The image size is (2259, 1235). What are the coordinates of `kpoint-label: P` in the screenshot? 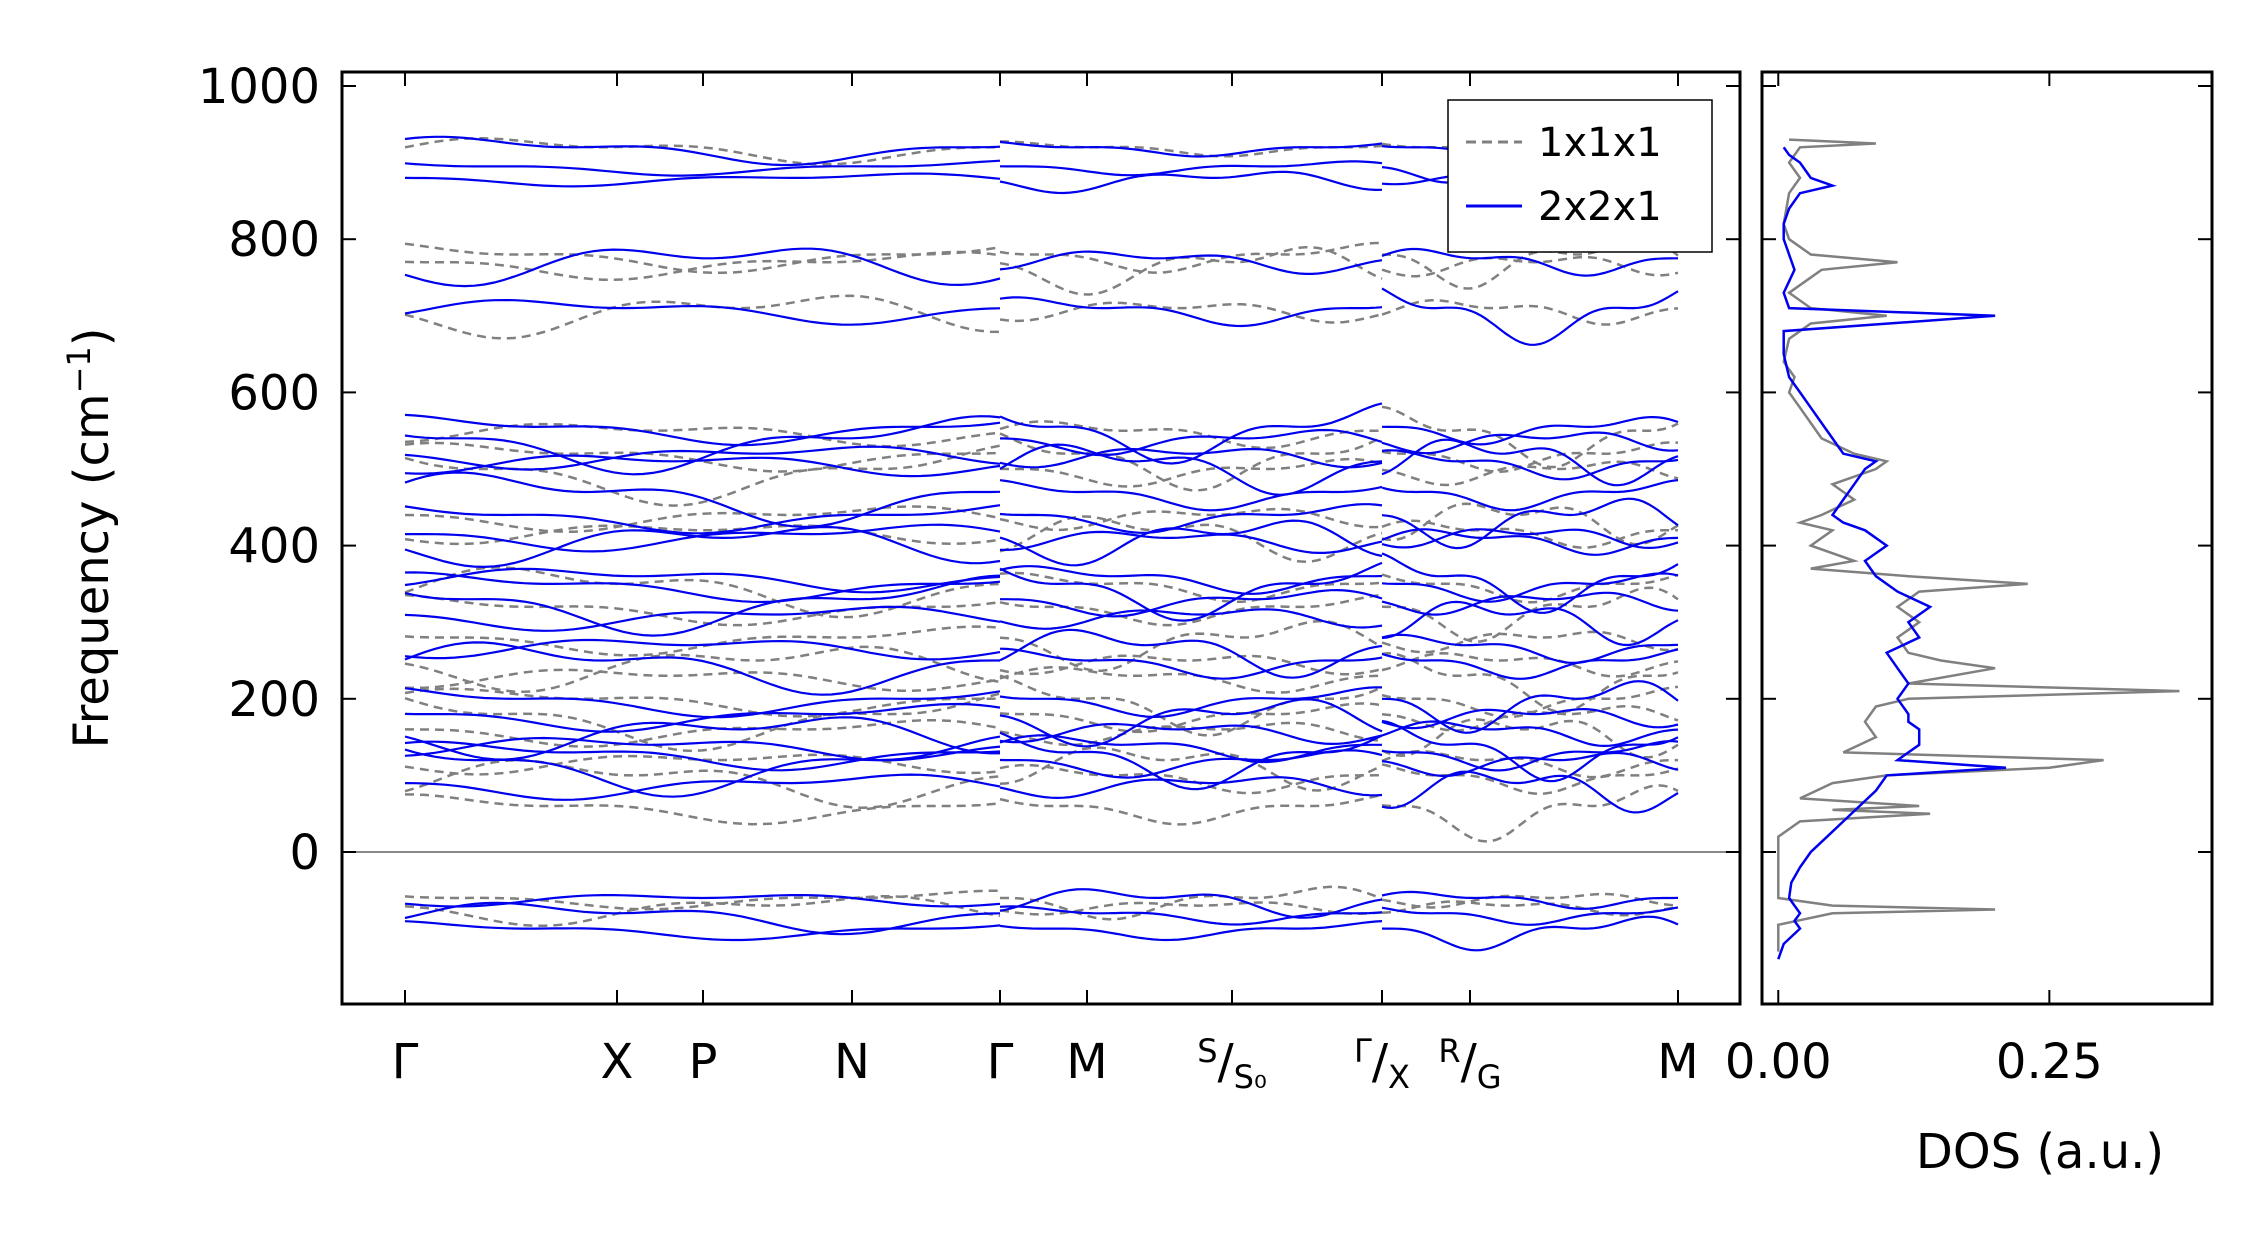 It's located at (703, 1062).